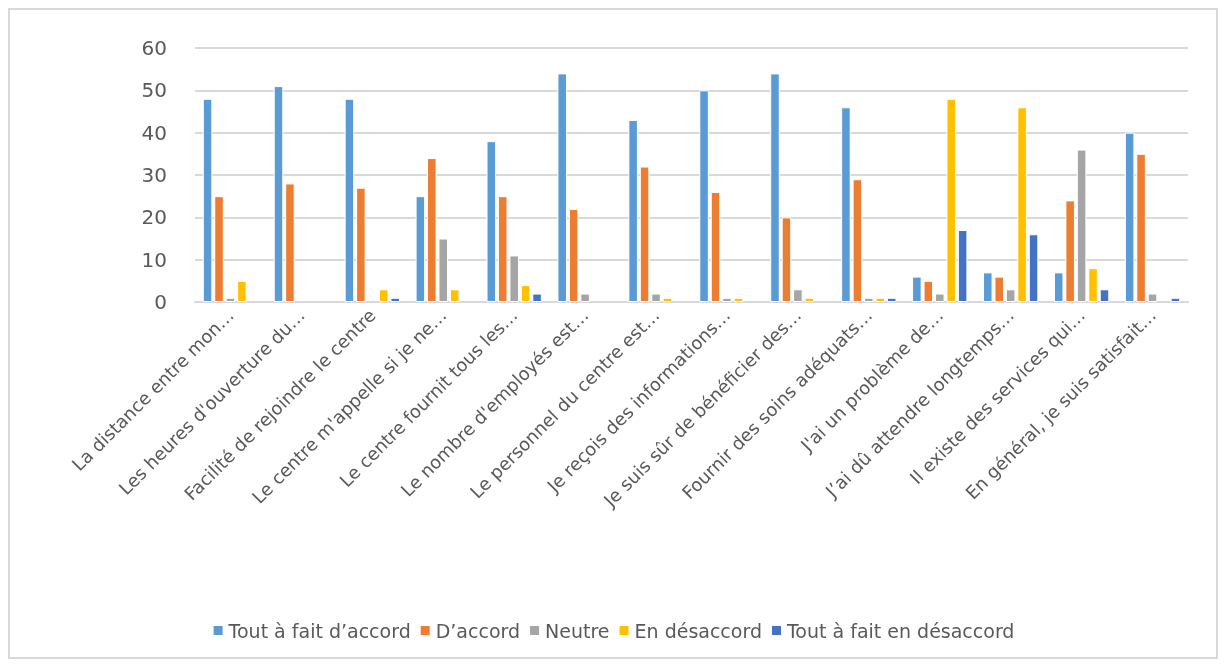 This screenshot has width=1226, height=667. What do you see at coordinates (900, 630) in the screenshot?
I see `legend-label: Tout à fait en désaccord` at bounding box center [900, 630].